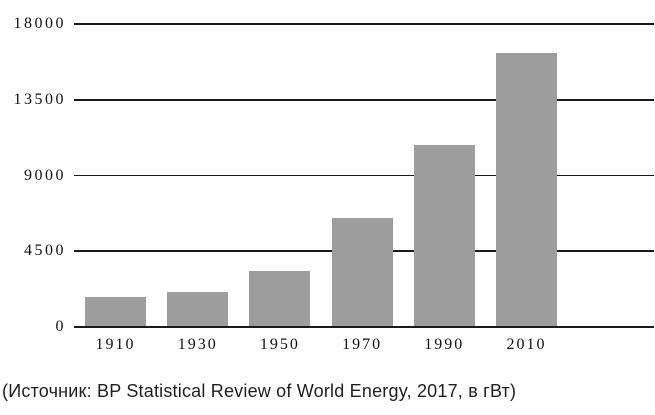 The height and width of the screenshot is (415, 655). What do you see at coordinates (280, 299) in the screenshot?
I see `bar-1950` at bounding box center [280, 299].